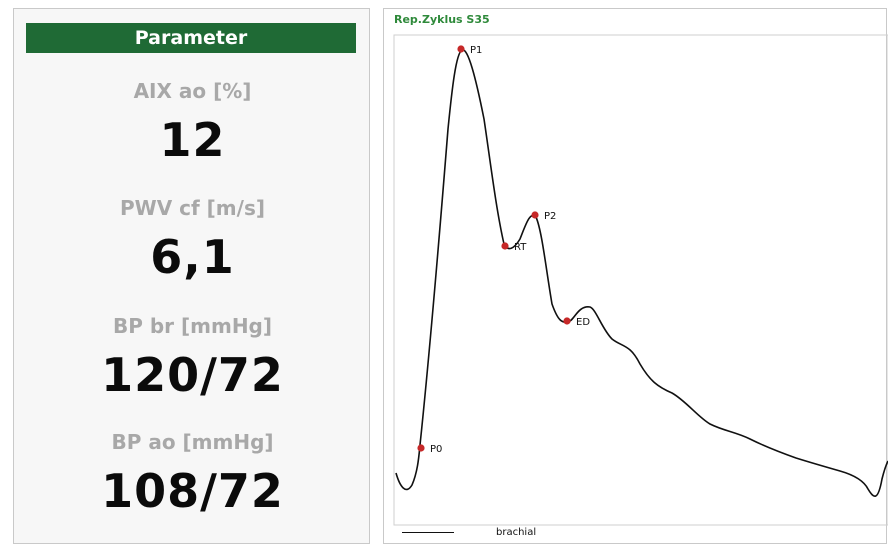 The image size is (891, 548). What do you see at coordinates (421, 448) in the screenshot?
I see `marker-point-p0` at bounding box center [421, 448].